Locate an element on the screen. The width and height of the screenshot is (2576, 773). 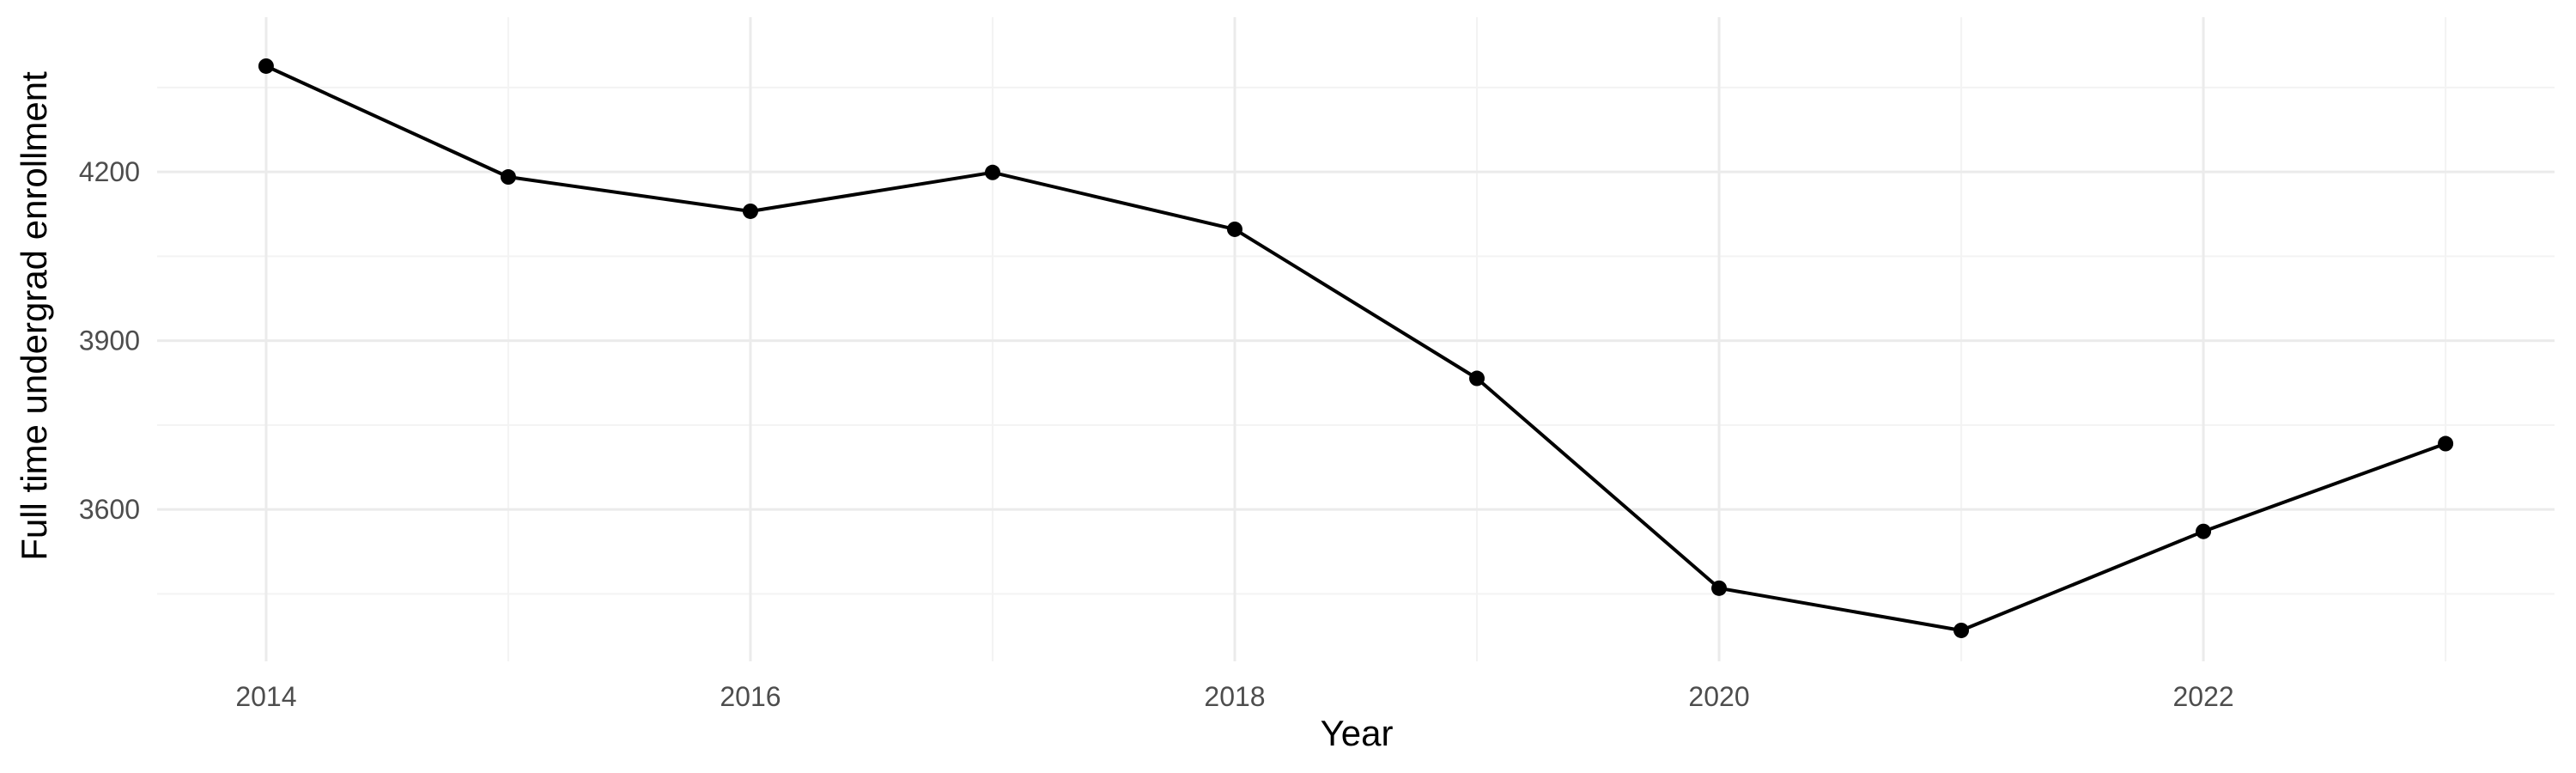
x-tick-label: 2022 is located at coordinates (2202, 696).